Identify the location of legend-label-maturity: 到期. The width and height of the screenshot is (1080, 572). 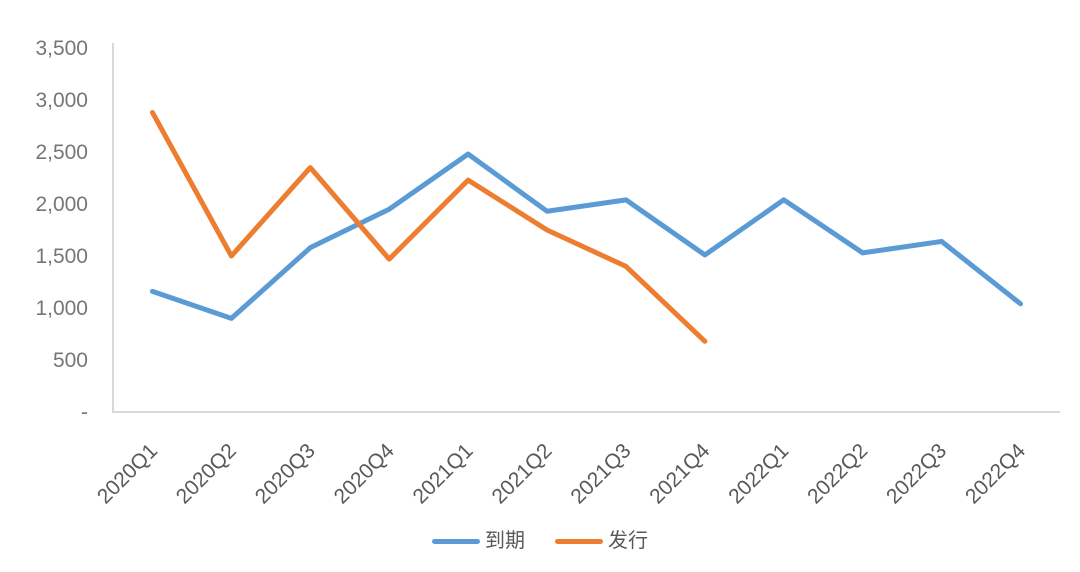
(505, 541).